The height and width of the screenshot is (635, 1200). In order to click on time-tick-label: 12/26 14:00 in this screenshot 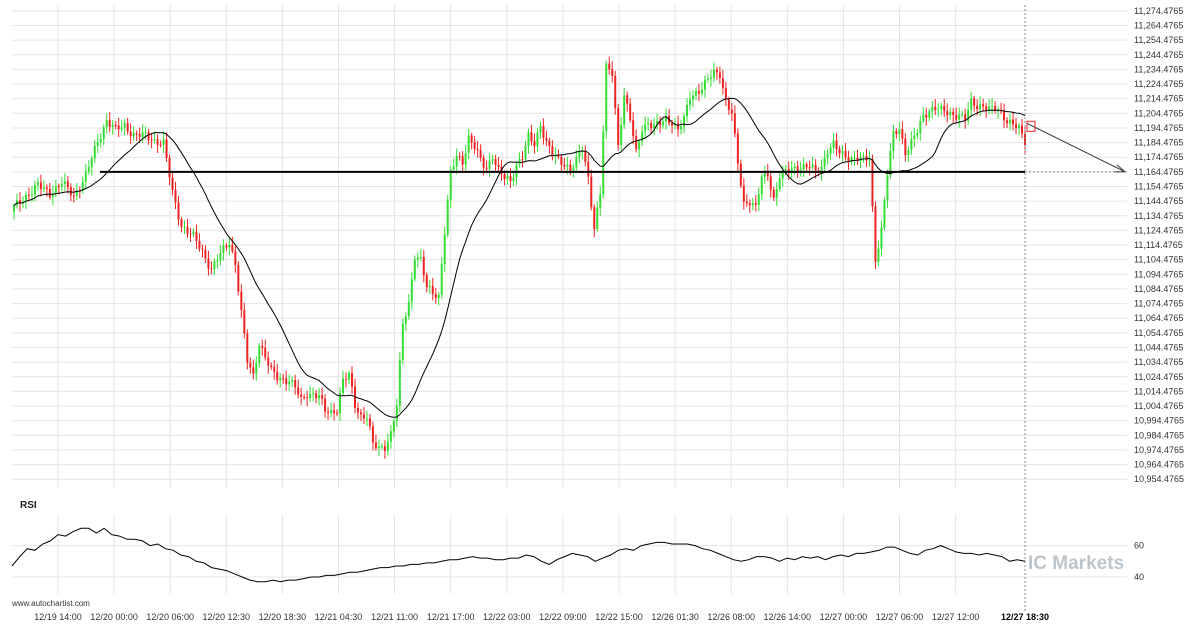, I will do `click(788, 617)`.